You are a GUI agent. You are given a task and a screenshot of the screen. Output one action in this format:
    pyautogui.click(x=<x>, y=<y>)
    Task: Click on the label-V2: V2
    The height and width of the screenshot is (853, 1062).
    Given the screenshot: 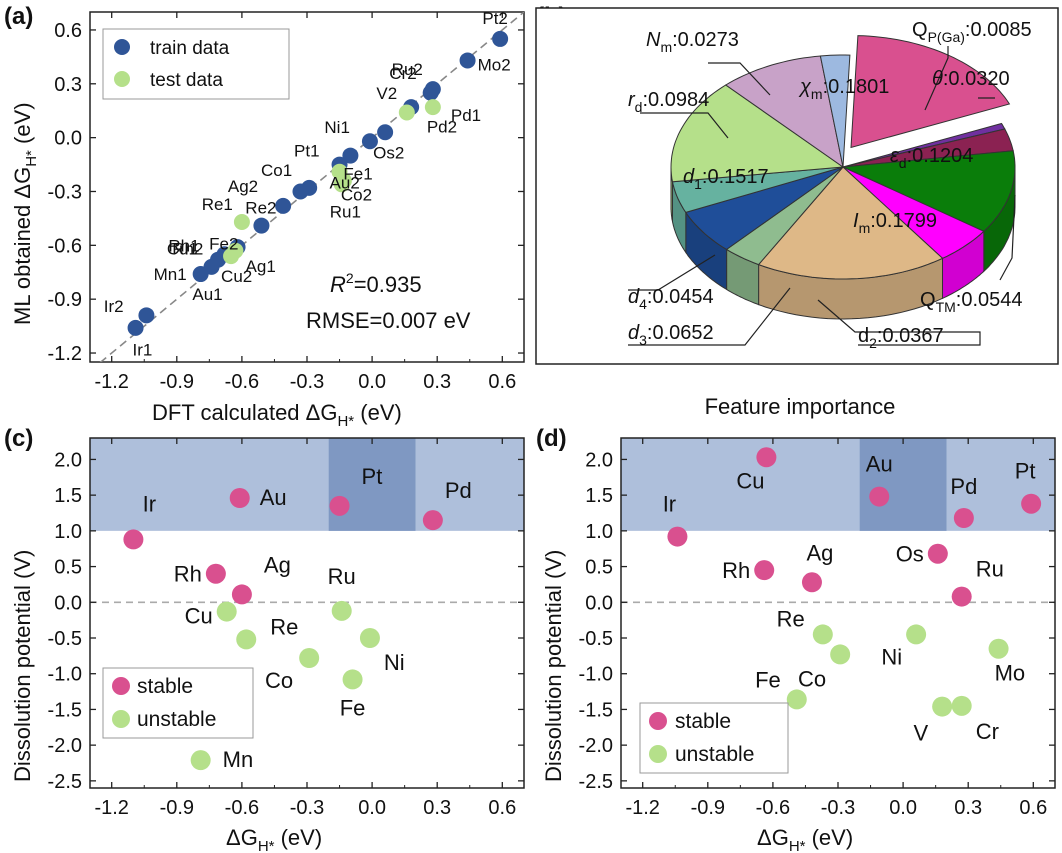 What is the action you would take?
    pyautogui.click(x=386, y=93)
    